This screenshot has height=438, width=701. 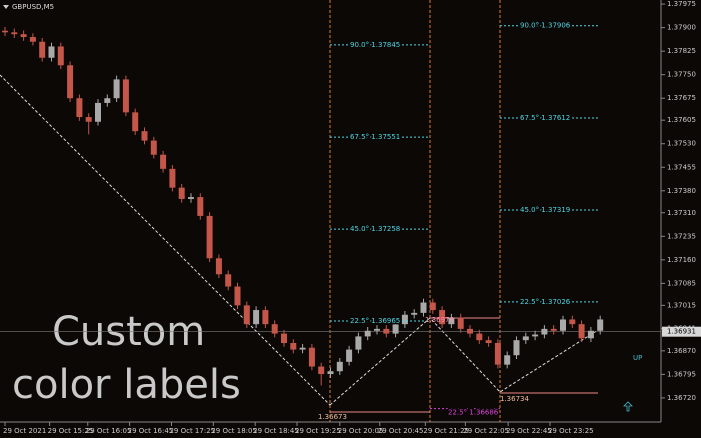 I want to click on y-tick-label: 1.37900, so click(x=681, y=28).